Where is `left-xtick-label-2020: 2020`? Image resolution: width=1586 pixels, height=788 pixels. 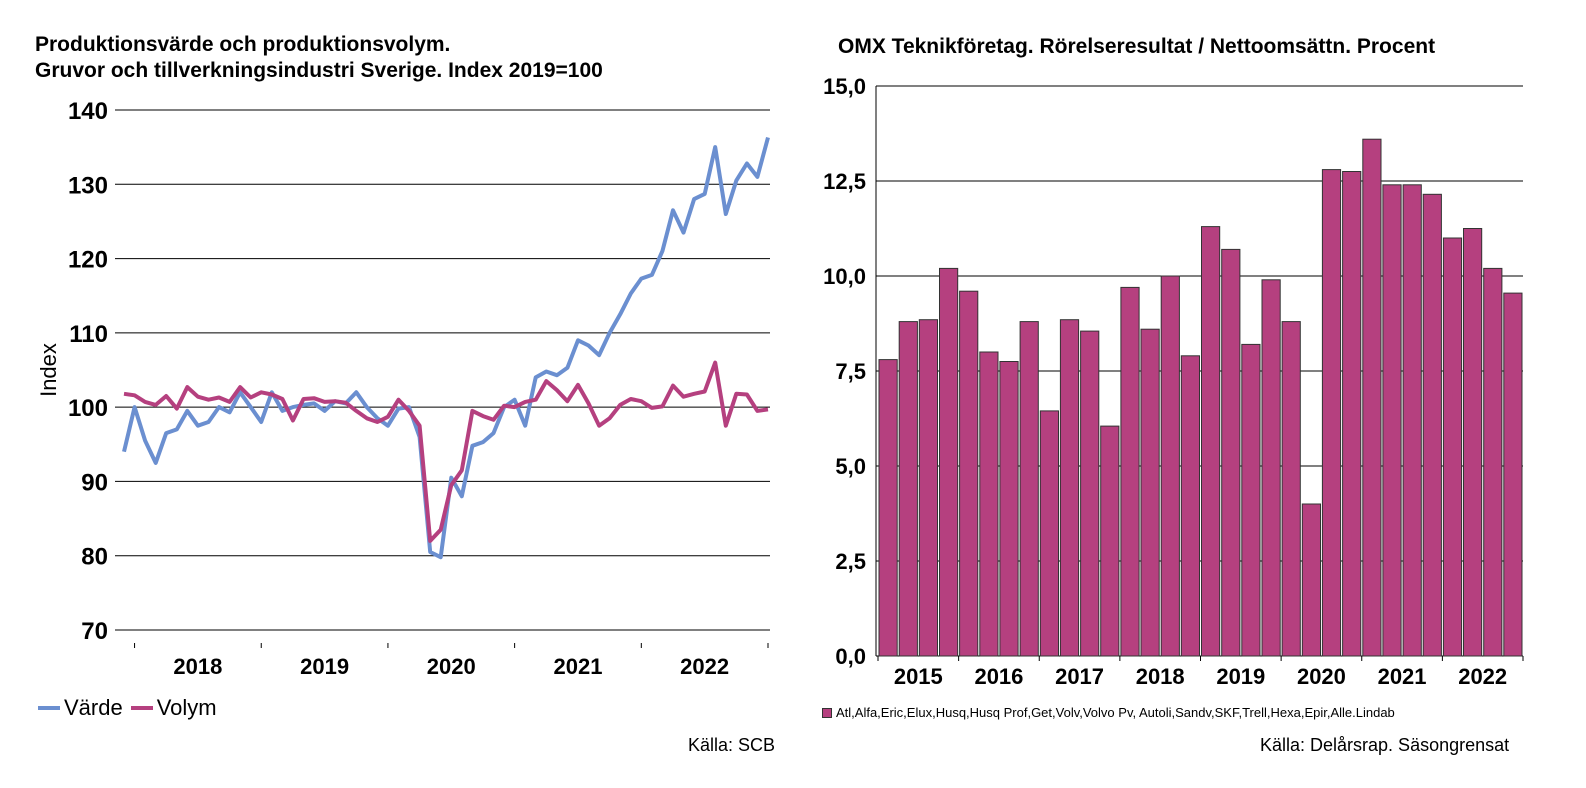 left-xtick-label-2020: 2020 is located at coordinates (451, 666).